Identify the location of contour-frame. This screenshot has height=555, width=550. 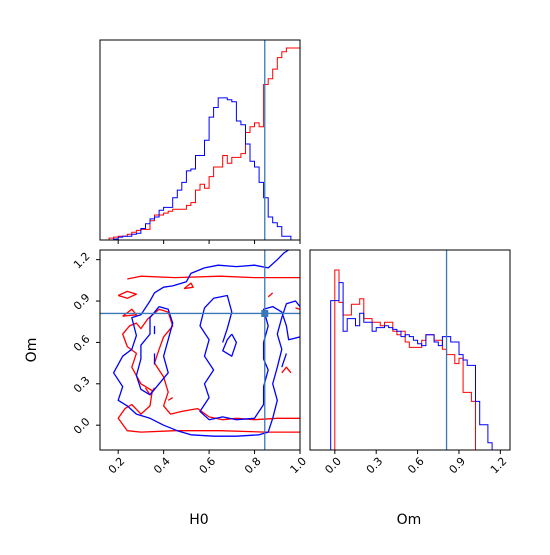
(200, 350).